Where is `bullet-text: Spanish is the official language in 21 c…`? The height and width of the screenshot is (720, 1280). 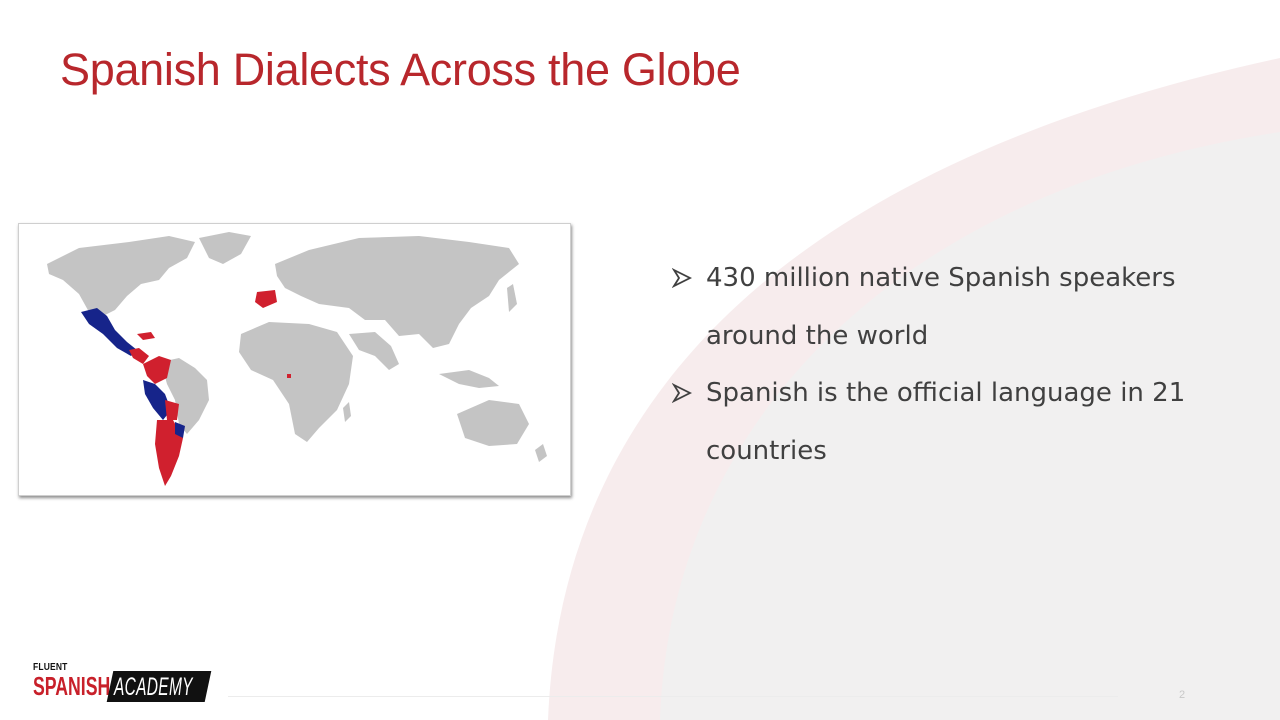
bullet-text: Spanish is the official language in 21 c… is located at coordinates (946, 422).